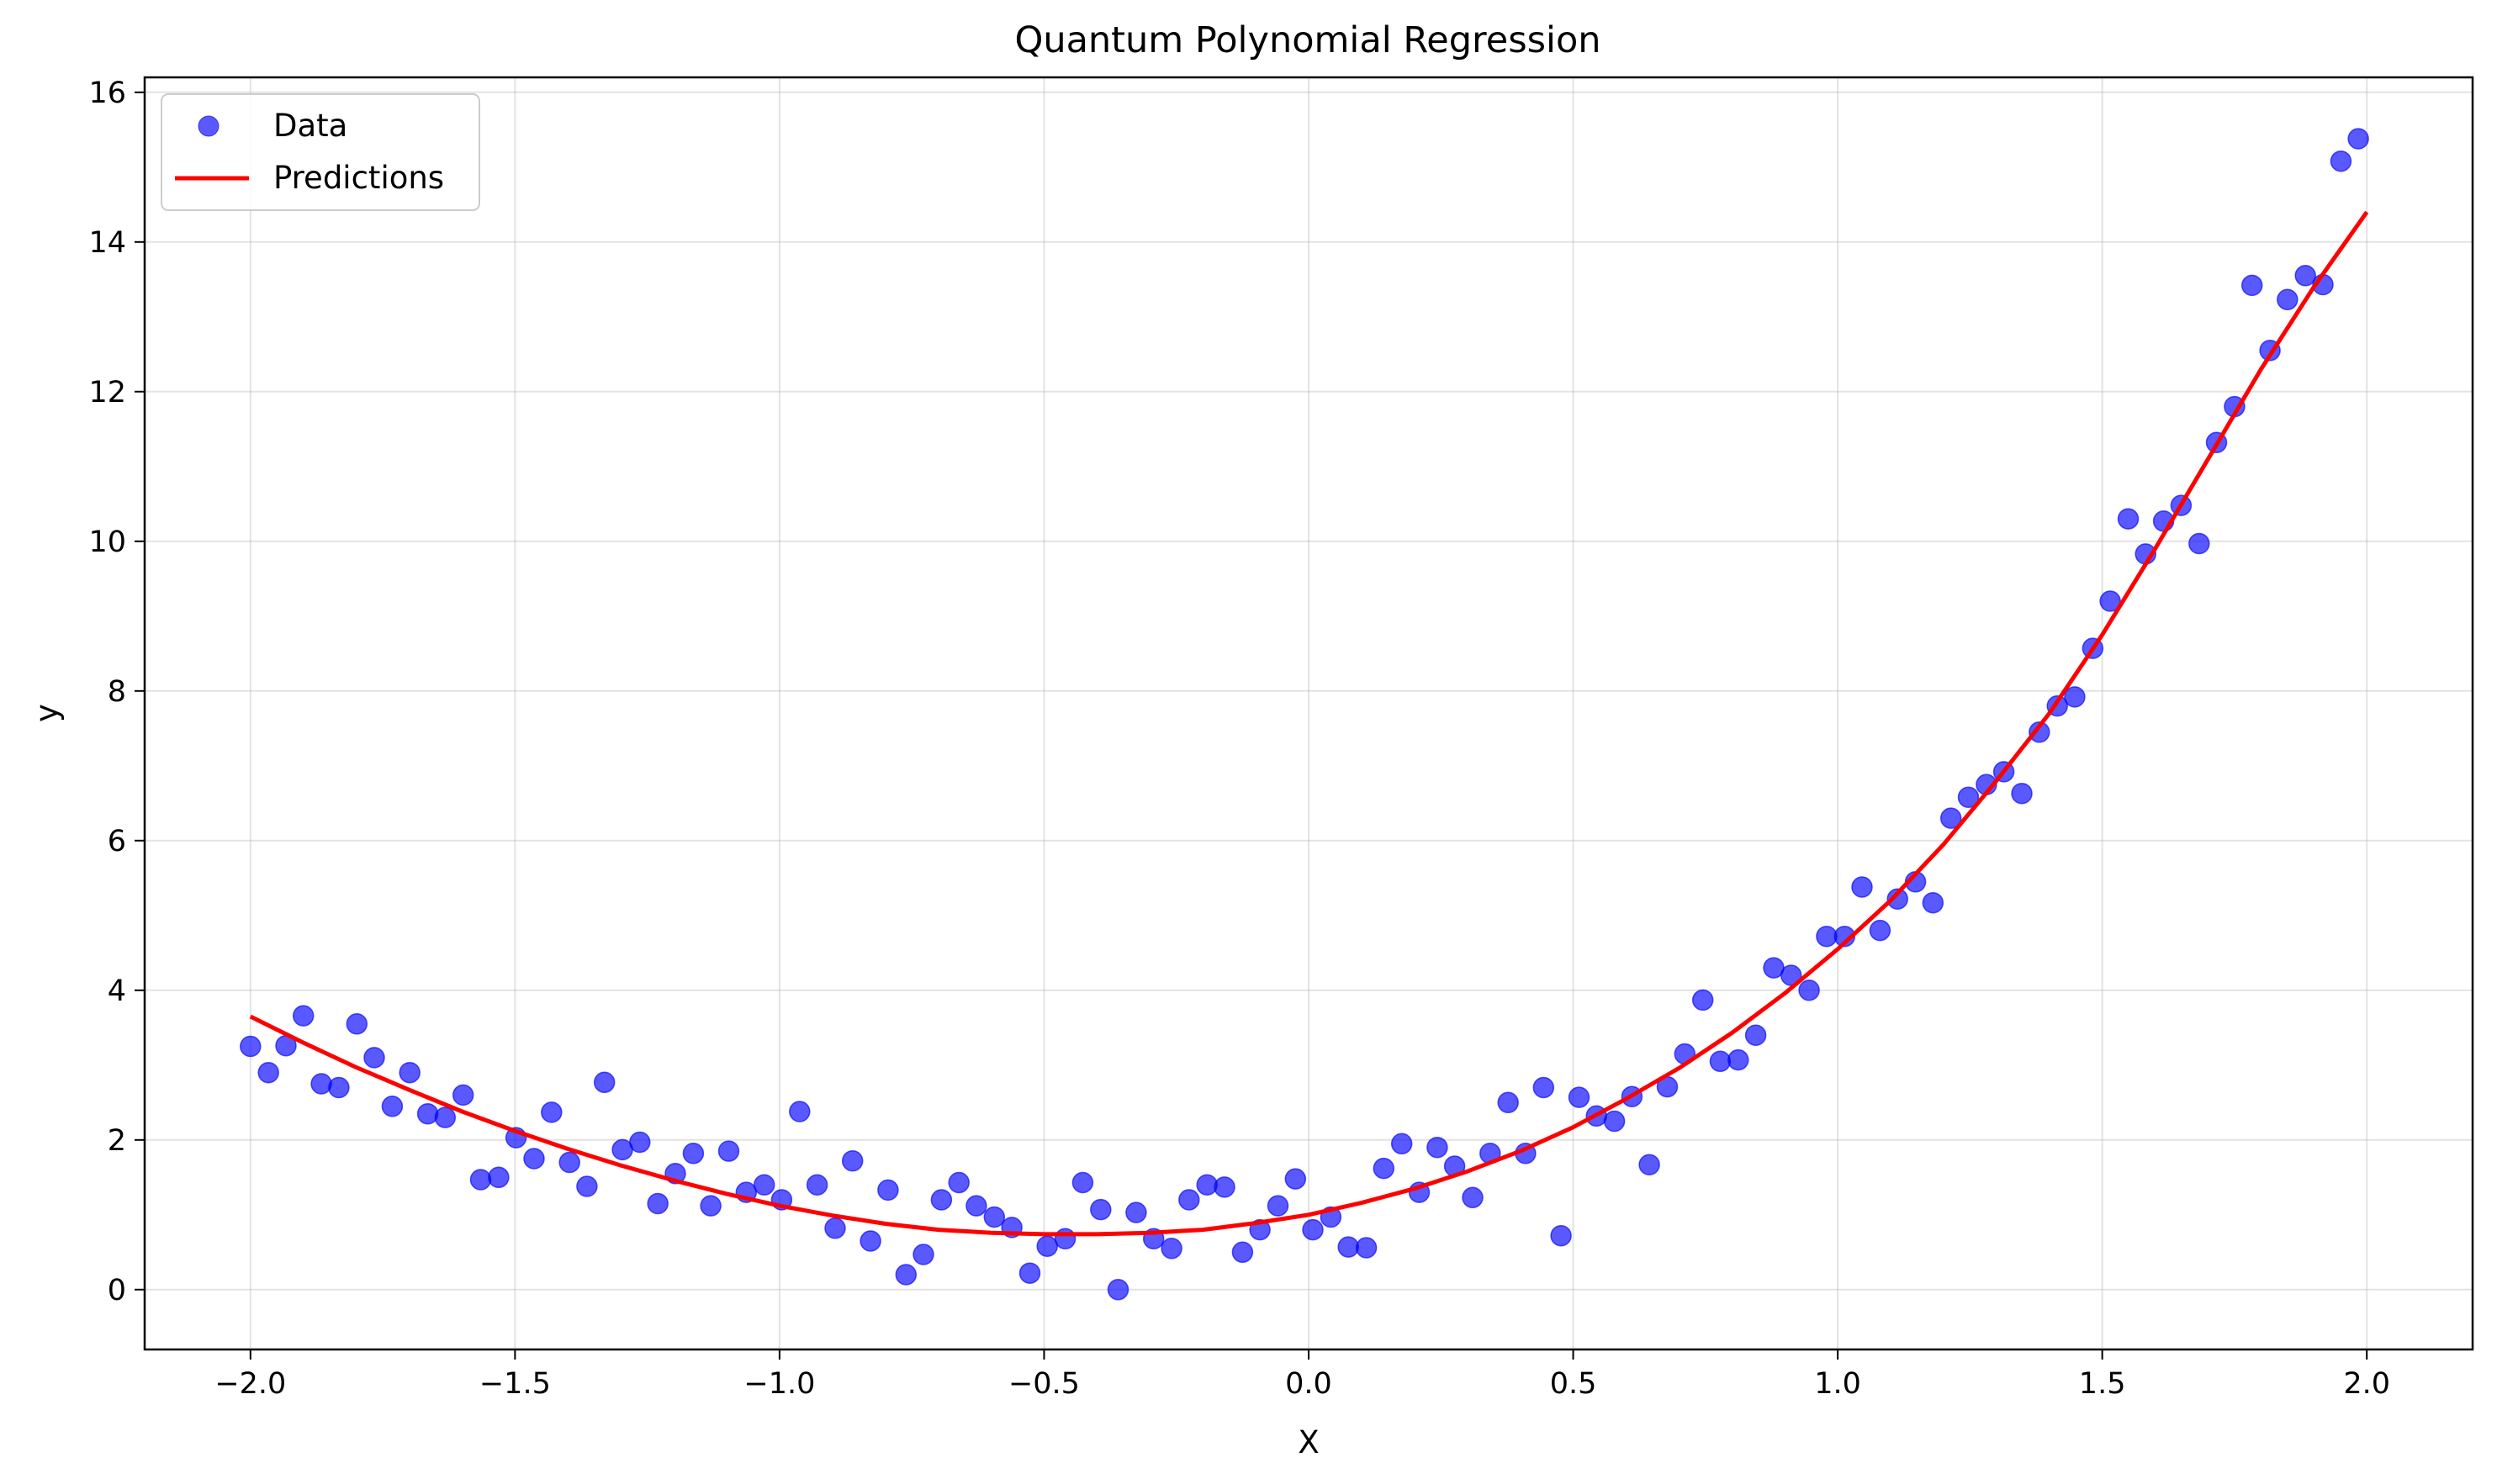 This screenshot has width=2497, height=1484. Describe the element at coordinates (2102, 1384) in the screenshot. I see `x-tick-label: 1.5` at that location.